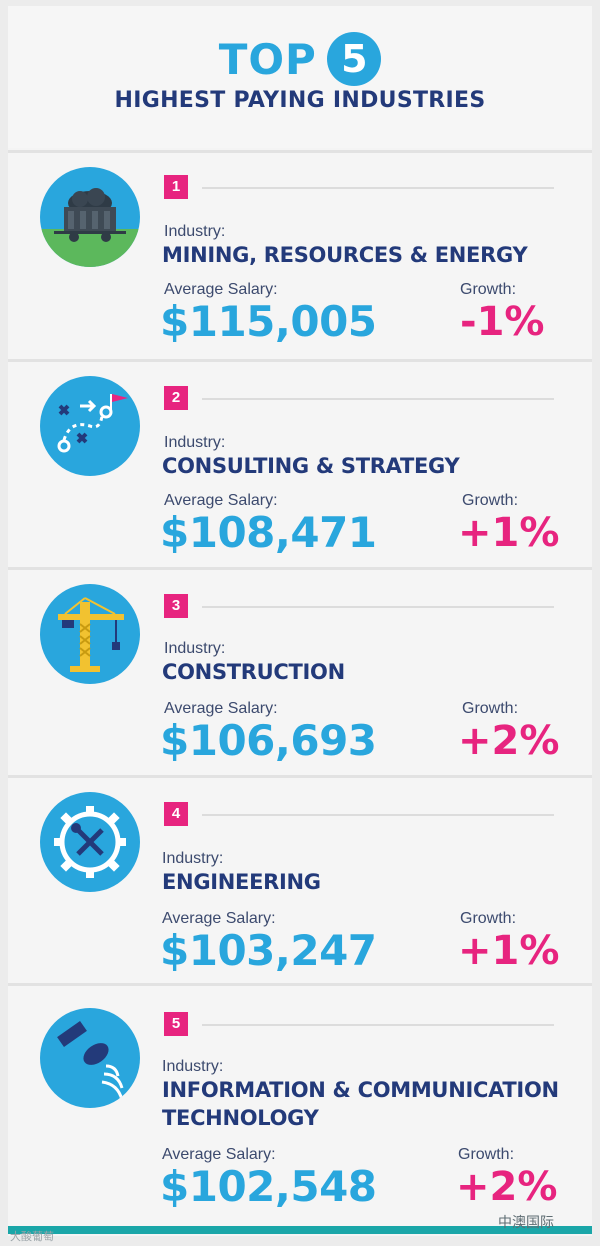  What do you see at coordinates (90, 842) in the screenshot?
I see `gear-tools-icon` at bounding box center [90, 842].